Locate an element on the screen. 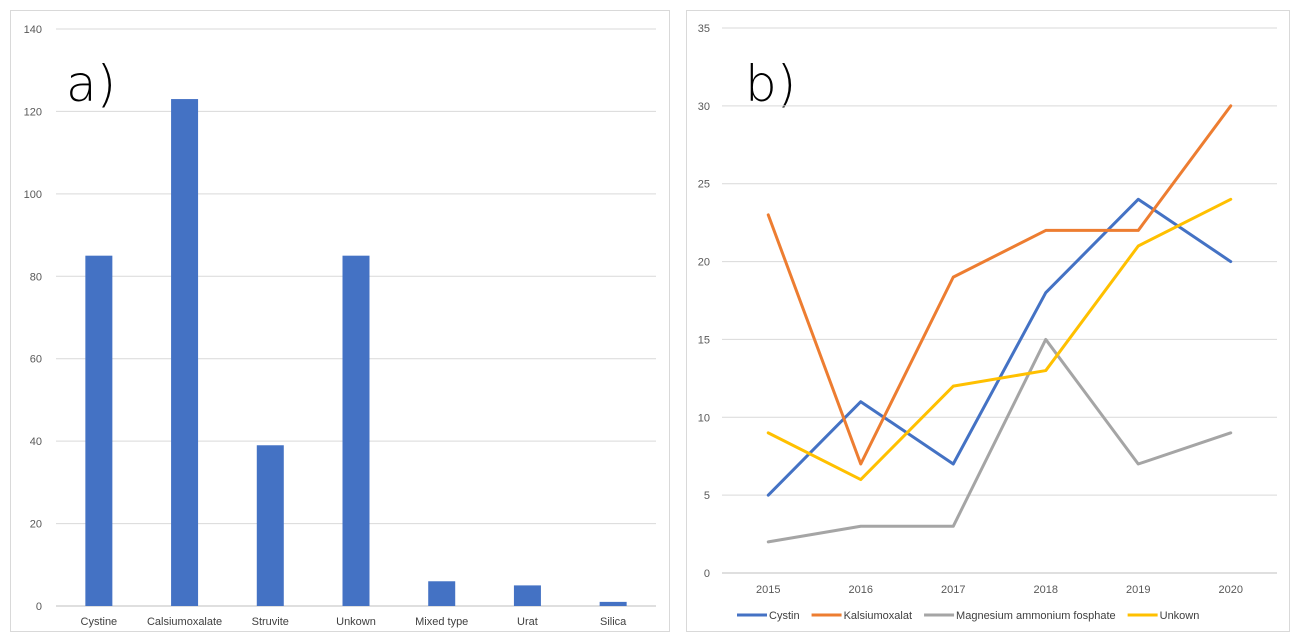 This screenshot has height=634, width=1292. y-tick-label: 80 is located at coordinates (36, 277).